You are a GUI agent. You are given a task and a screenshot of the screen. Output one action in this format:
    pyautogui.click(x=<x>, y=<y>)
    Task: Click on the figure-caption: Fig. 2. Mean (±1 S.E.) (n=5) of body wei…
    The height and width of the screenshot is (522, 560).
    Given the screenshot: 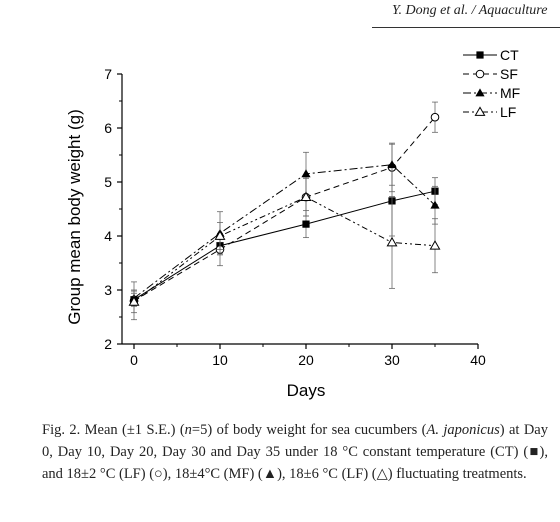 What is the action you would take?
    pyautogui.click(x=295, y=452)
    